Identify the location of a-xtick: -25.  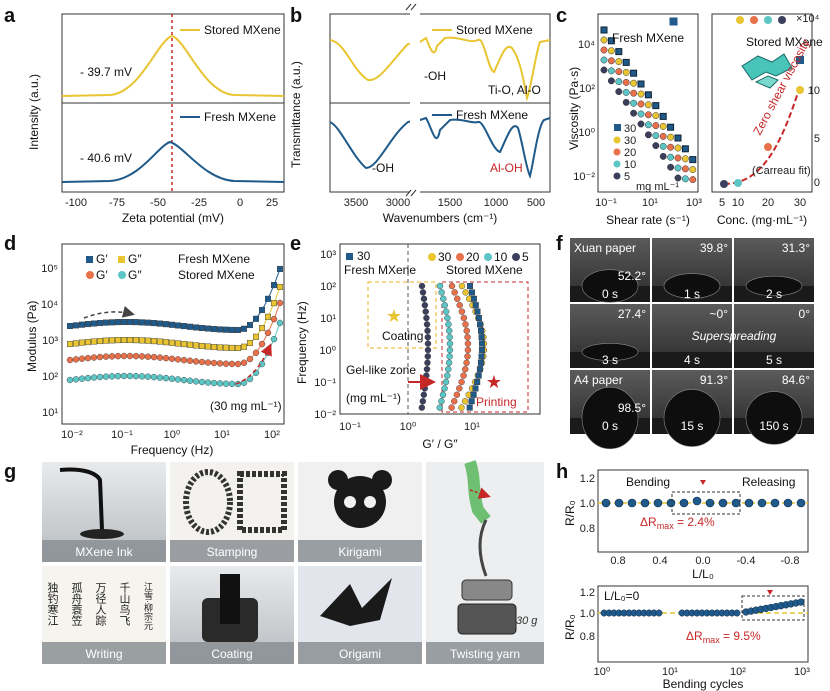
(199, 203).